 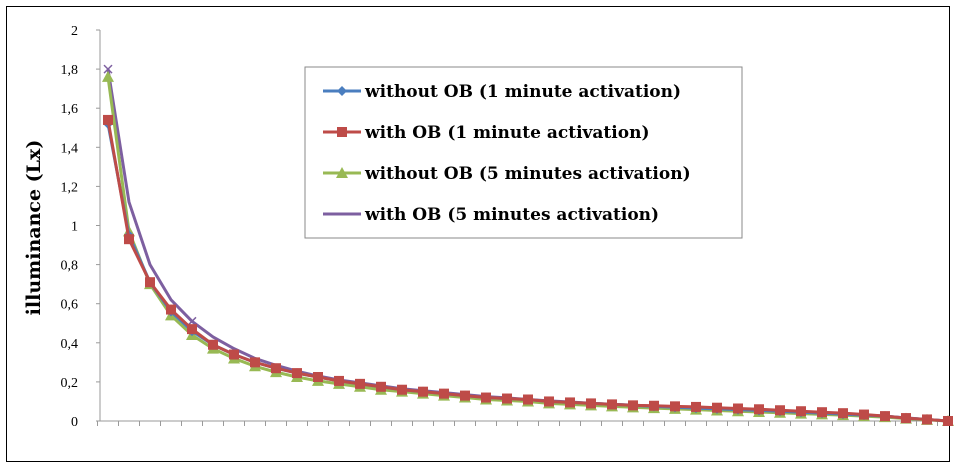 I want to click on y-tick-label: 1,8, so click(x=70, y=70).